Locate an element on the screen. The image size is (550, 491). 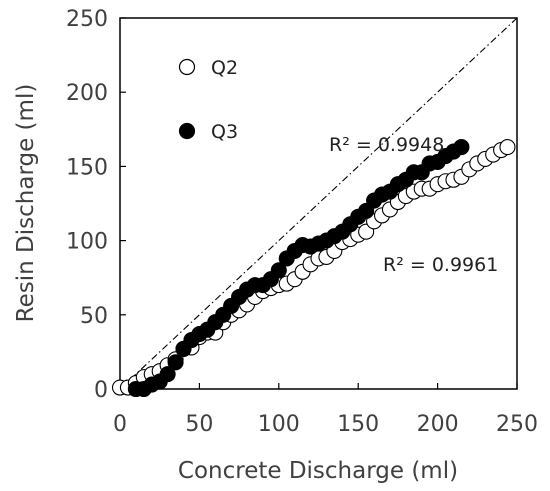
annotation-r2-q3: R² = 0.9948 is located at coordinates (386, 145).